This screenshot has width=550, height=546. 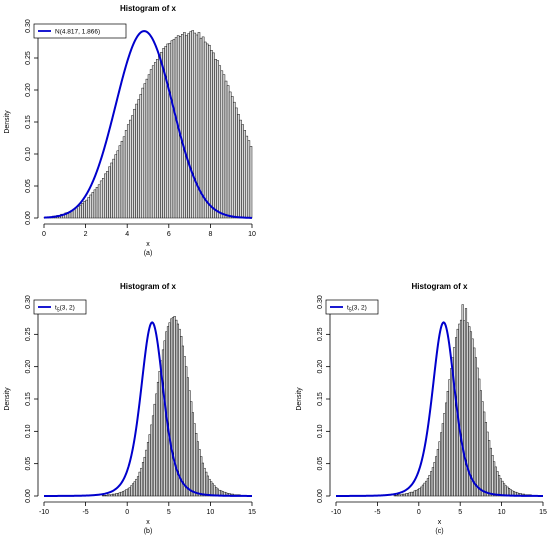 I want to click on y-tick-label: 0.25, so click(x=320, y=334).